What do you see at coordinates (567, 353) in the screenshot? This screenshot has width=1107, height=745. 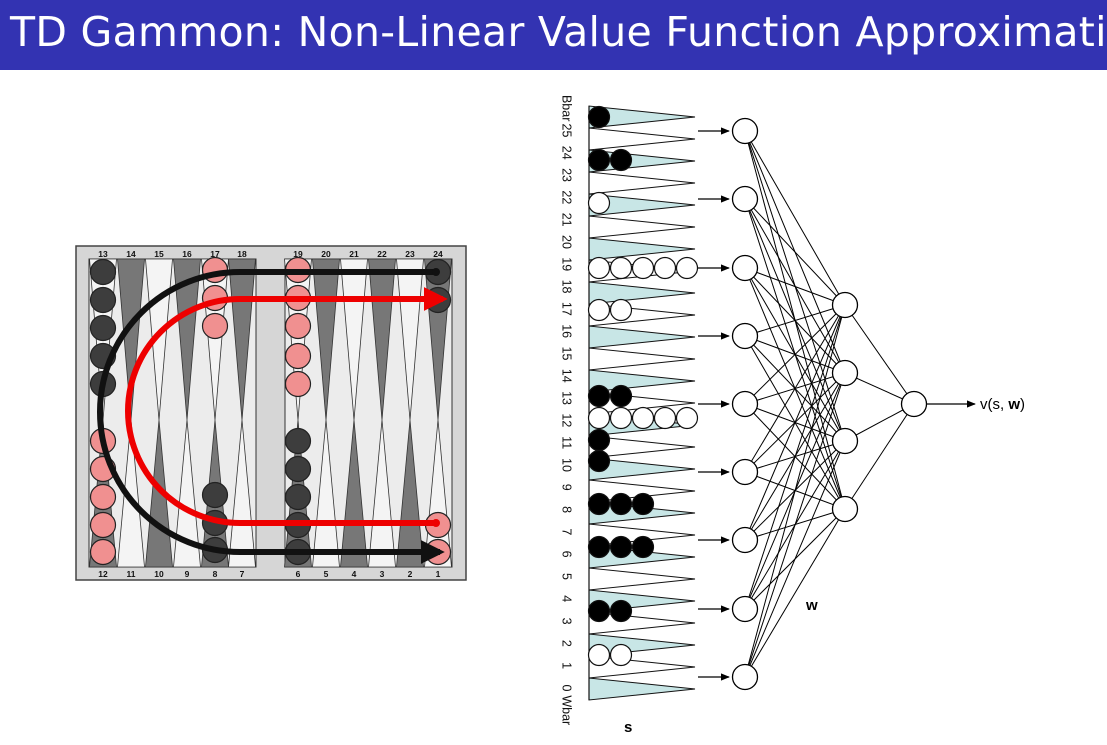 I see `point-label: 15` at bounding box center [567, 353].